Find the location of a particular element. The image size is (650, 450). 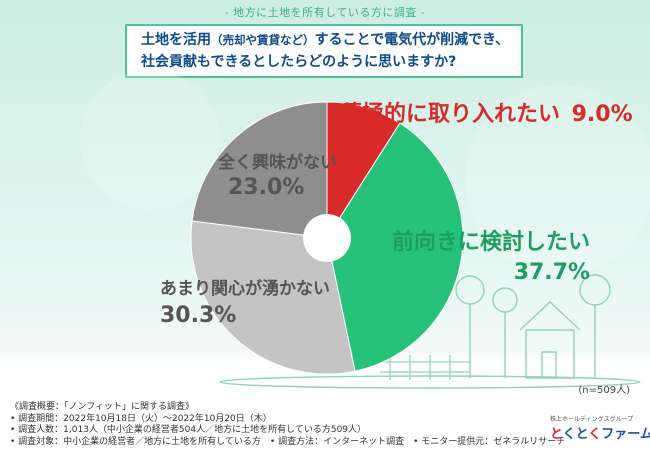

slice-4-value: 23.0% is located at coordinates (266, 187).